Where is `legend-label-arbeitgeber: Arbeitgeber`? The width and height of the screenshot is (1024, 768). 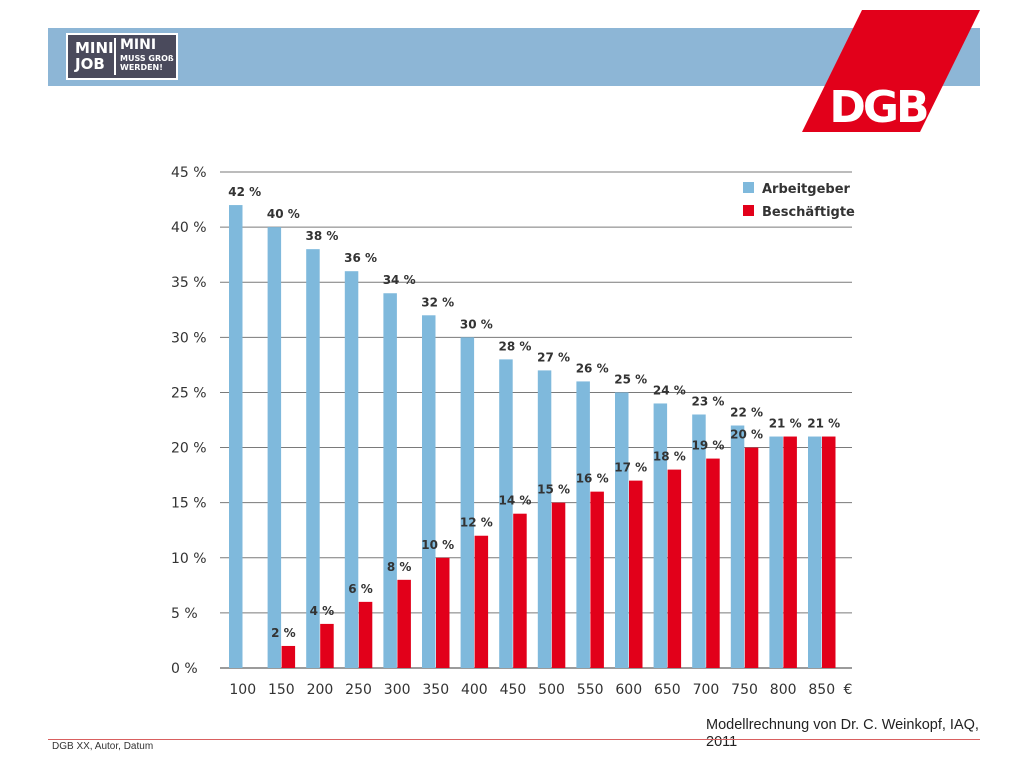
legend-label-arbeitgeber: Arbeitgeber is located at coordinates (806, 189).